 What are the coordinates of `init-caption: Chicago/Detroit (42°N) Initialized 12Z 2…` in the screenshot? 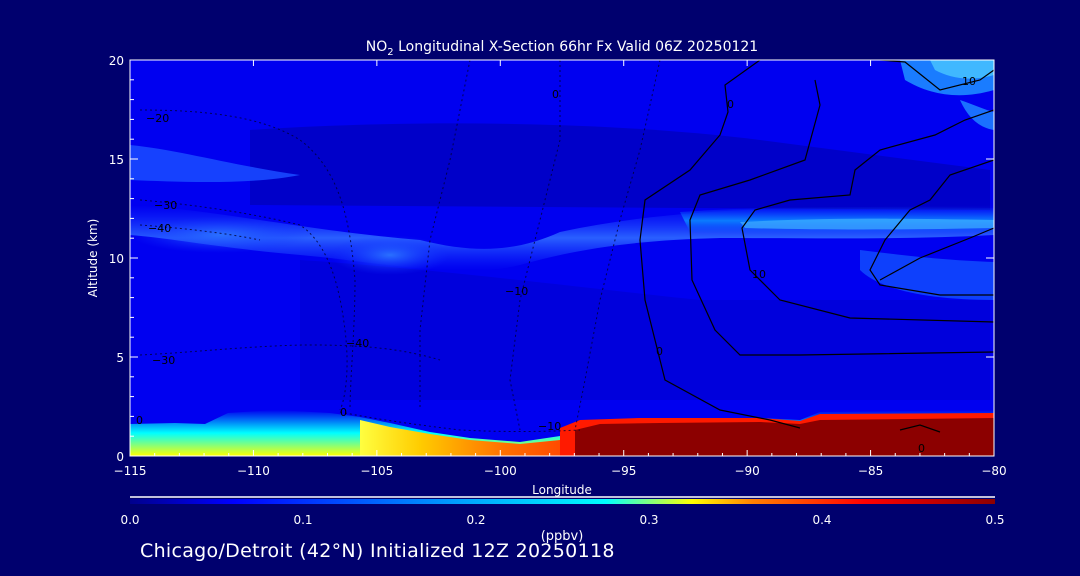 It's located at (377, 551).